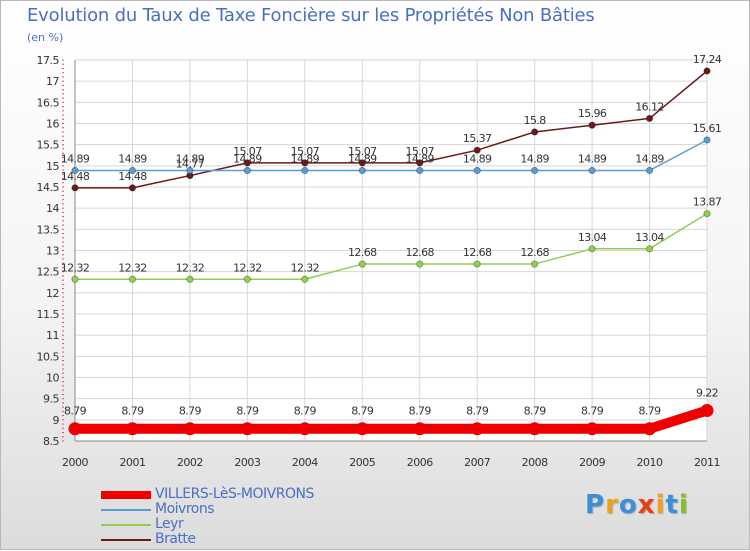 This screenshot has width=750, height=551. Describe the element at coordinates (52, 335) in the screenshot. I see `y-tick-label: 11` at that location.